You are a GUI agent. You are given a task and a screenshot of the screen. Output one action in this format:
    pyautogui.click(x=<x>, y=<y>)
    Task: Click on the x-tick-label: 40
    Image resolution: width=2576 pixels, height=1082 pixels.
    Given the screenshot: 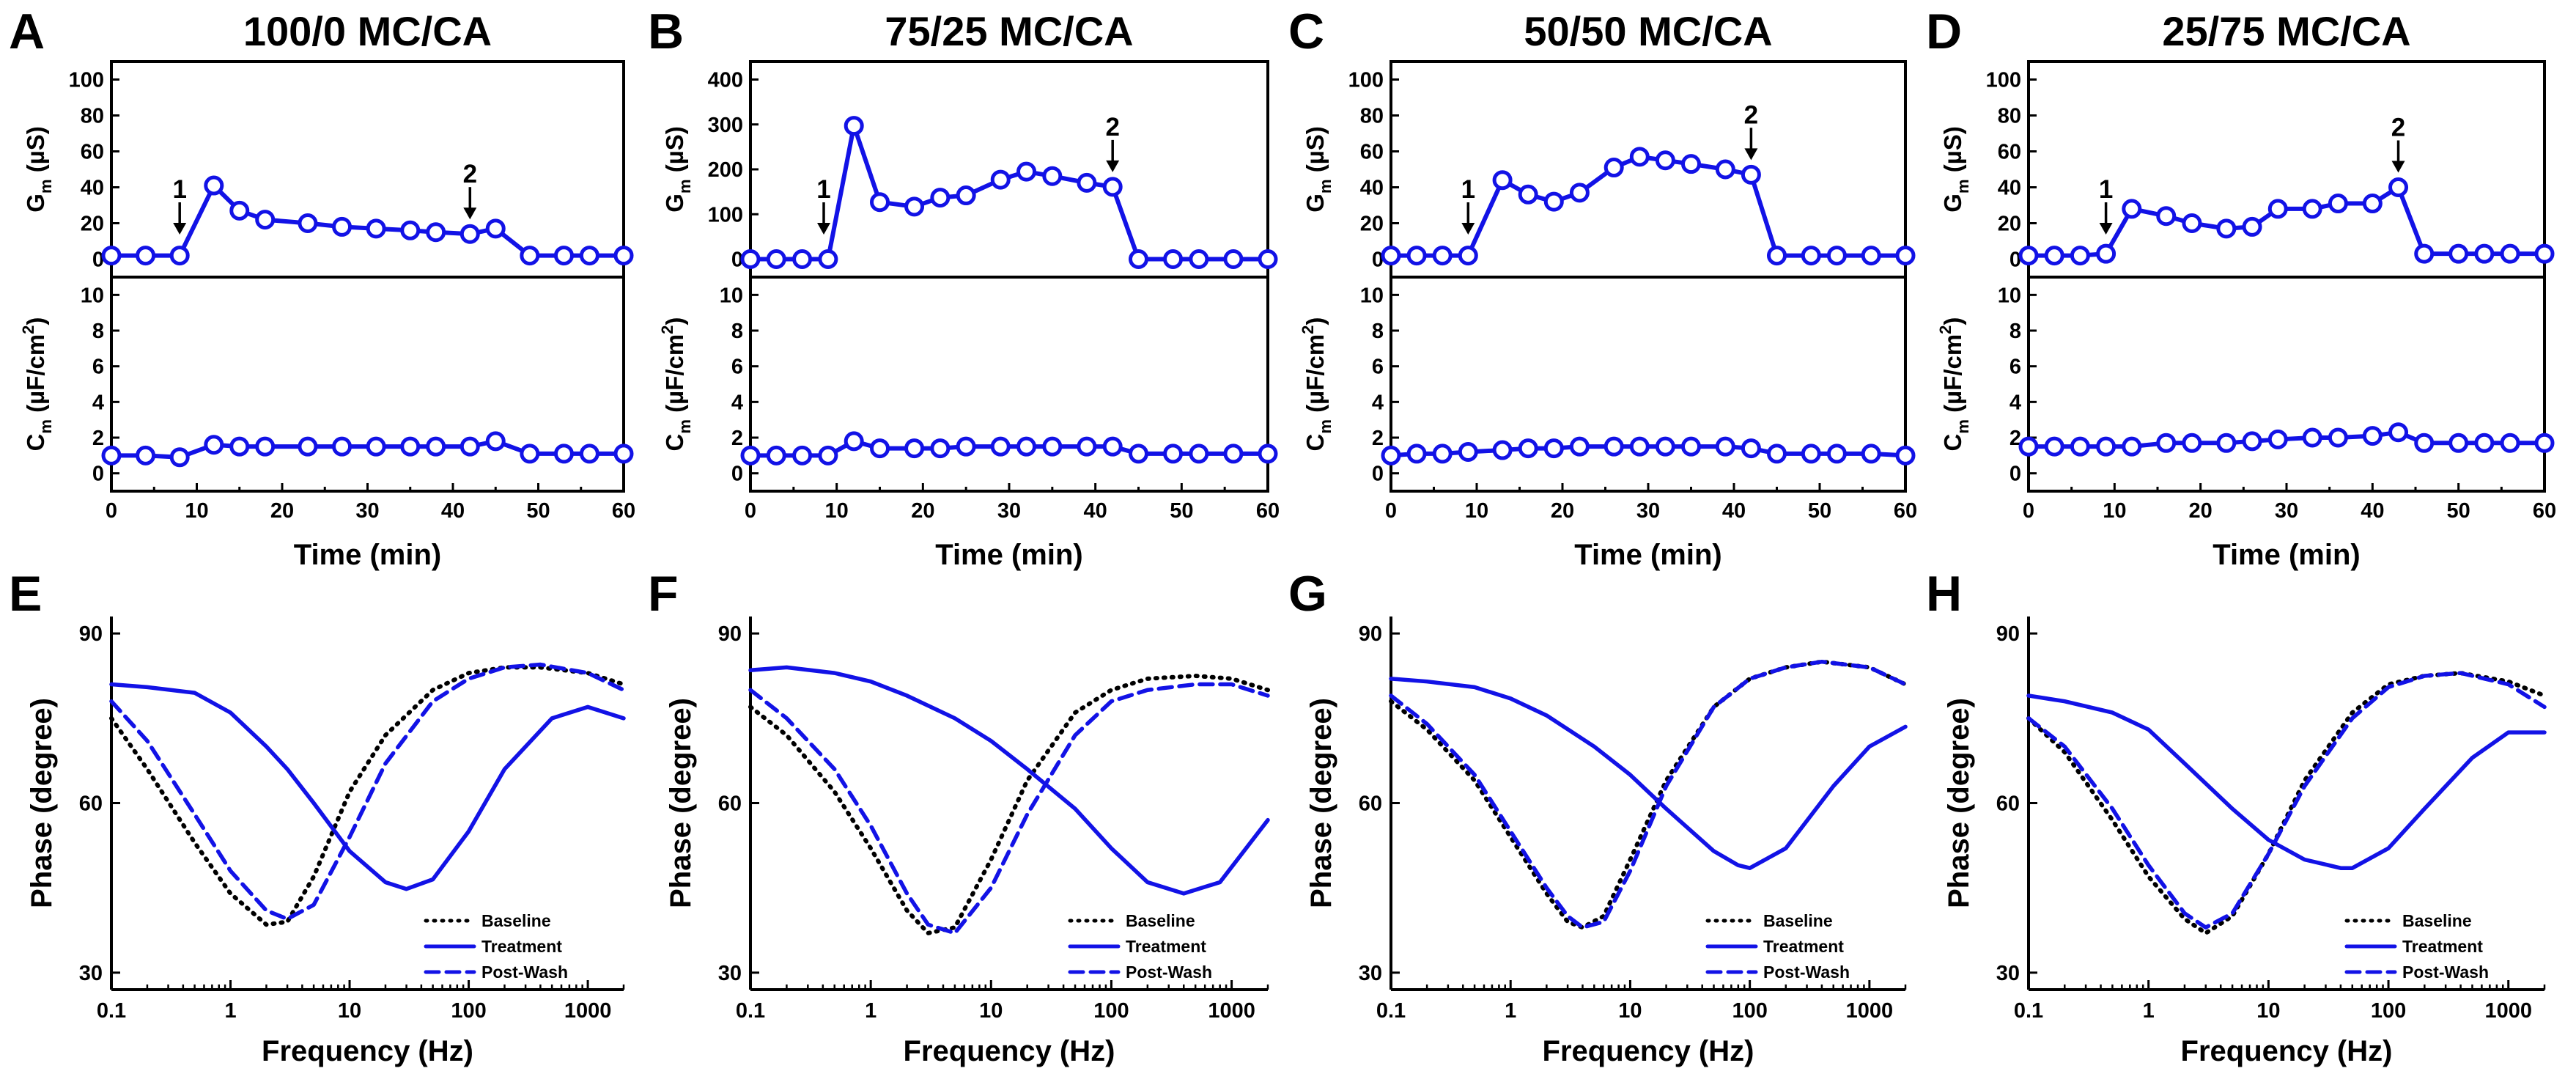 What is the action you would take?
    pyautogui.click(x=2372, y=511)
    